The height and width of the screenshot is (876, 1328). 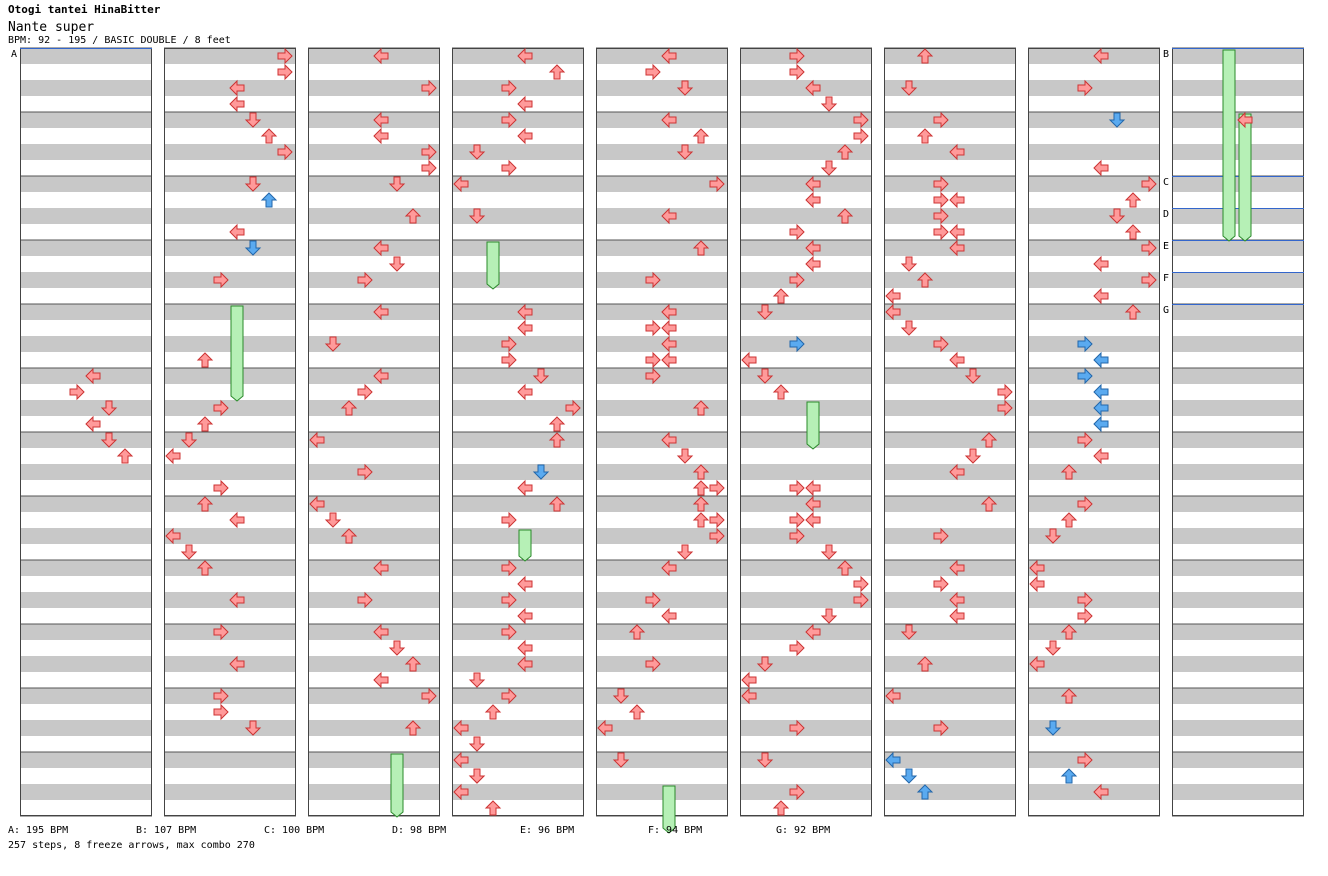 What do you see at coordinates (294, 830) in the screenshot?
I see `bpm-legend-c: C: 100 BPM` at bounding box center [294, 830].